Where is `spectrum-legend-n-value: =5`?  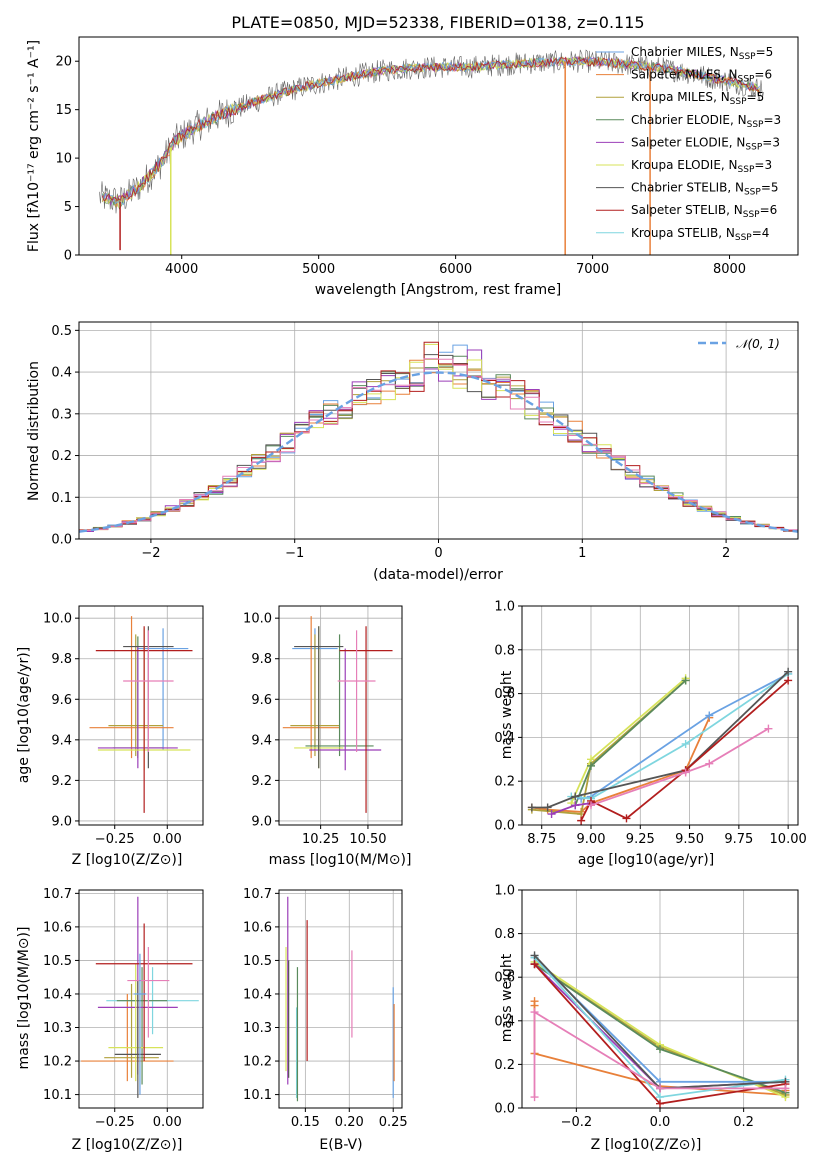
spectrum-legend-n-value: =5 is located at coordinates (756, 97).